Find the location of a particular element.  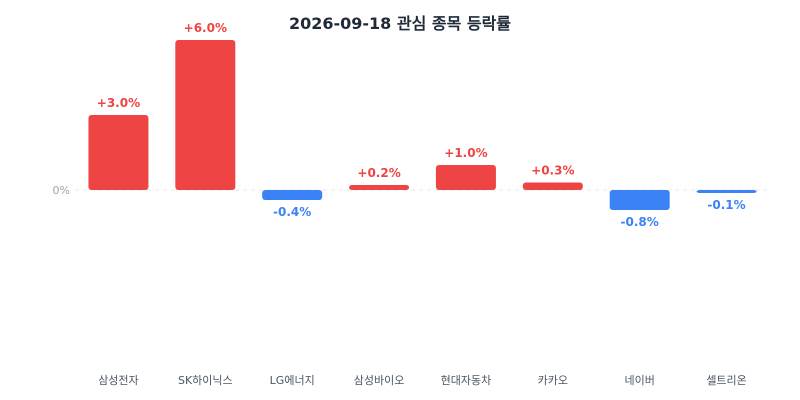

category-label-5: 카카오 is located at coordinates (553, 380).